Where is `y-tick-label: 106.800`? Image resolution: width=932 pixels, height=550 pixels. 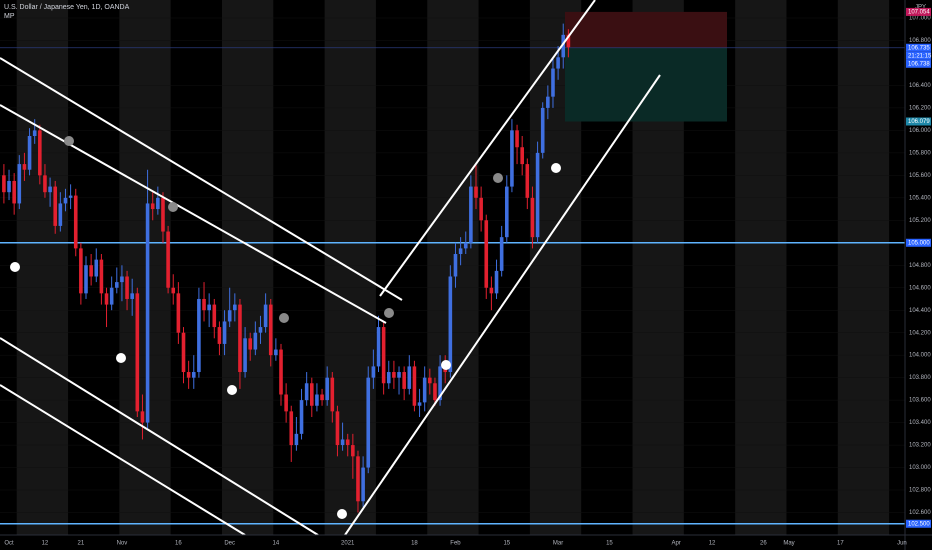 y-tick-label: 106.800 is located at coordinates (920, 41).